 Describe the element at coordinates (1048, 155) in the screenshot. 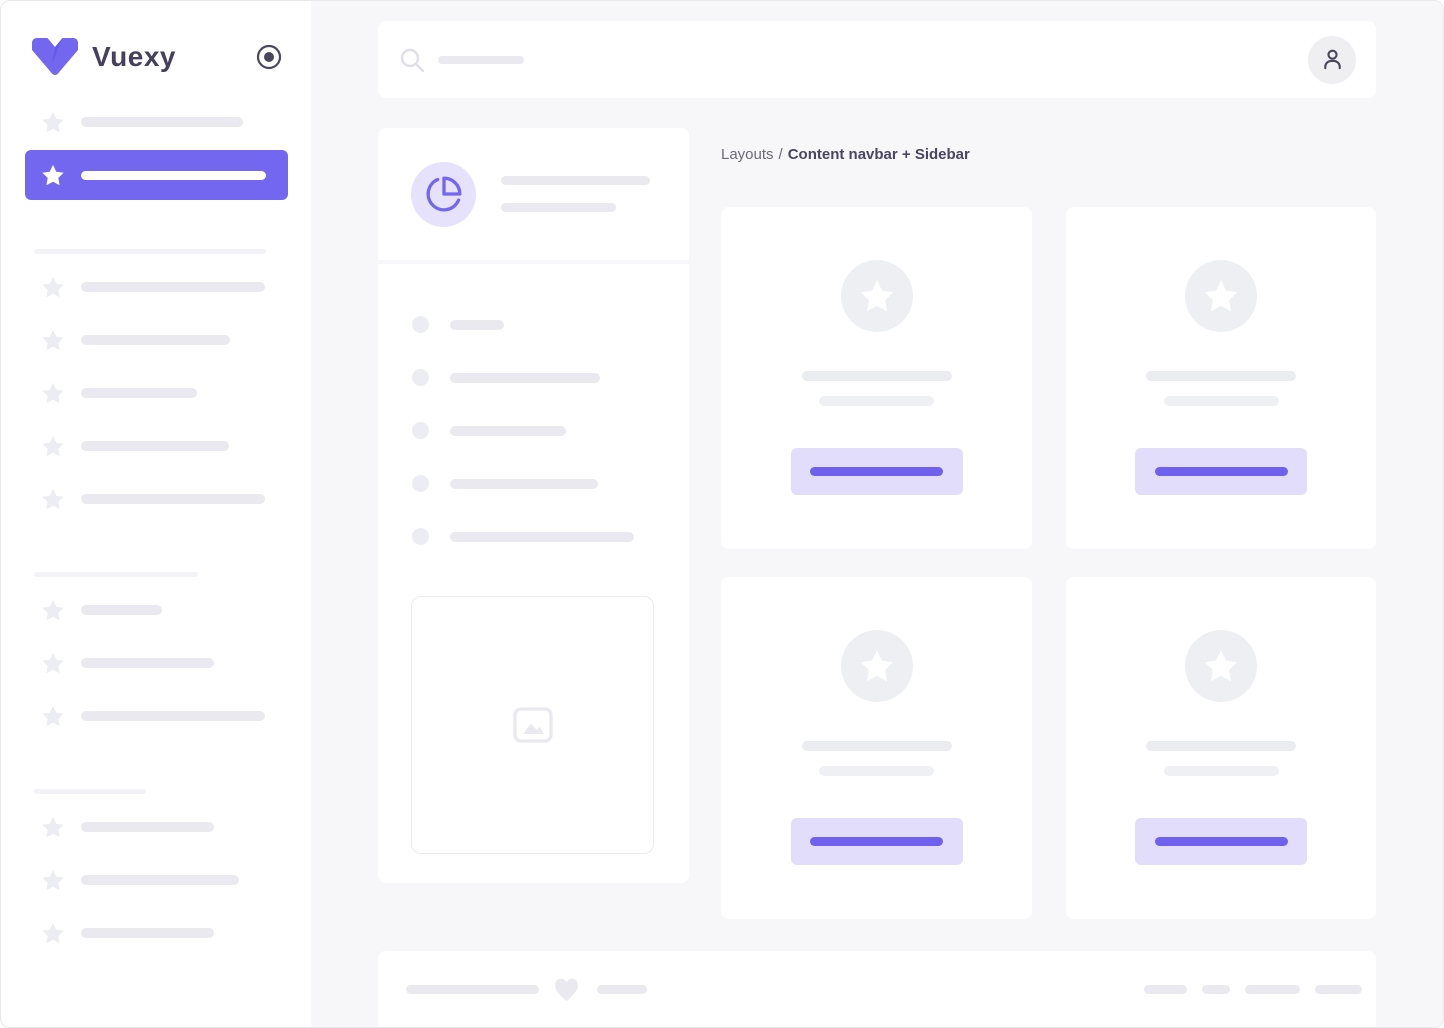

I see `breadcrumb: Layouts / Content navbar + Sidebar` at that location.